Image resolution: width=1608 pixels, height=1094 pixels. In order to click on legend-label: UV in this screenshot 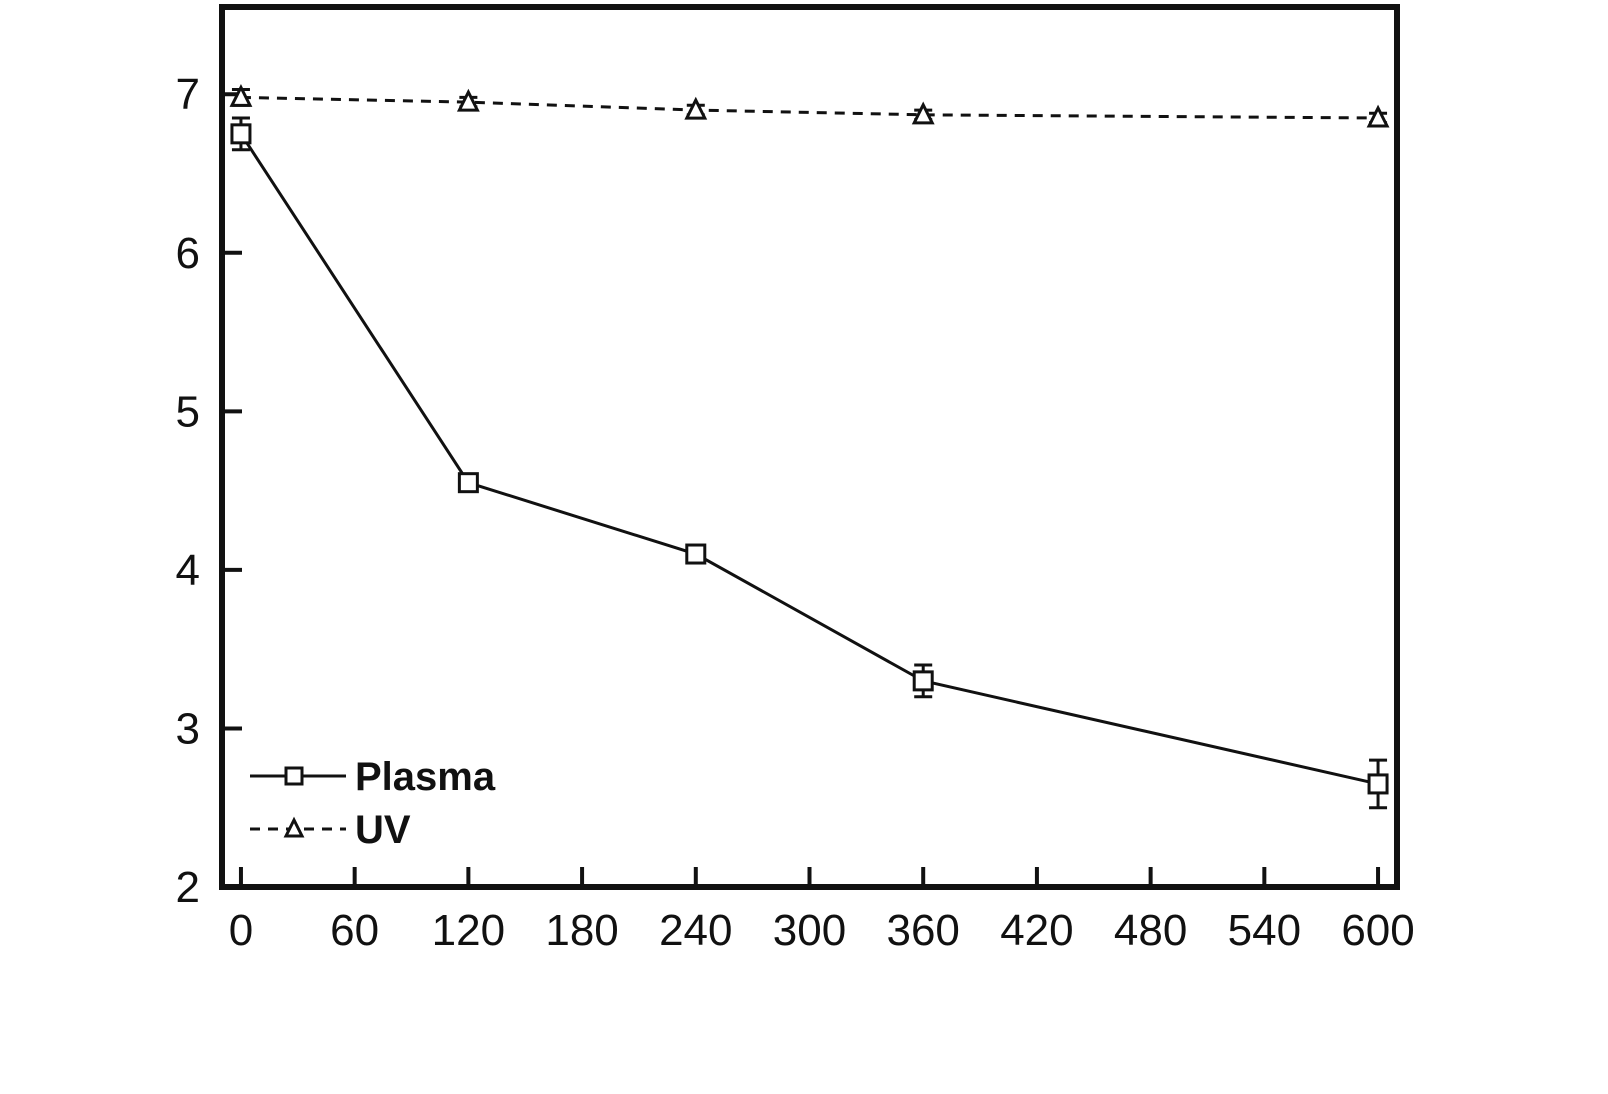, I will do `click(383, 830)`.